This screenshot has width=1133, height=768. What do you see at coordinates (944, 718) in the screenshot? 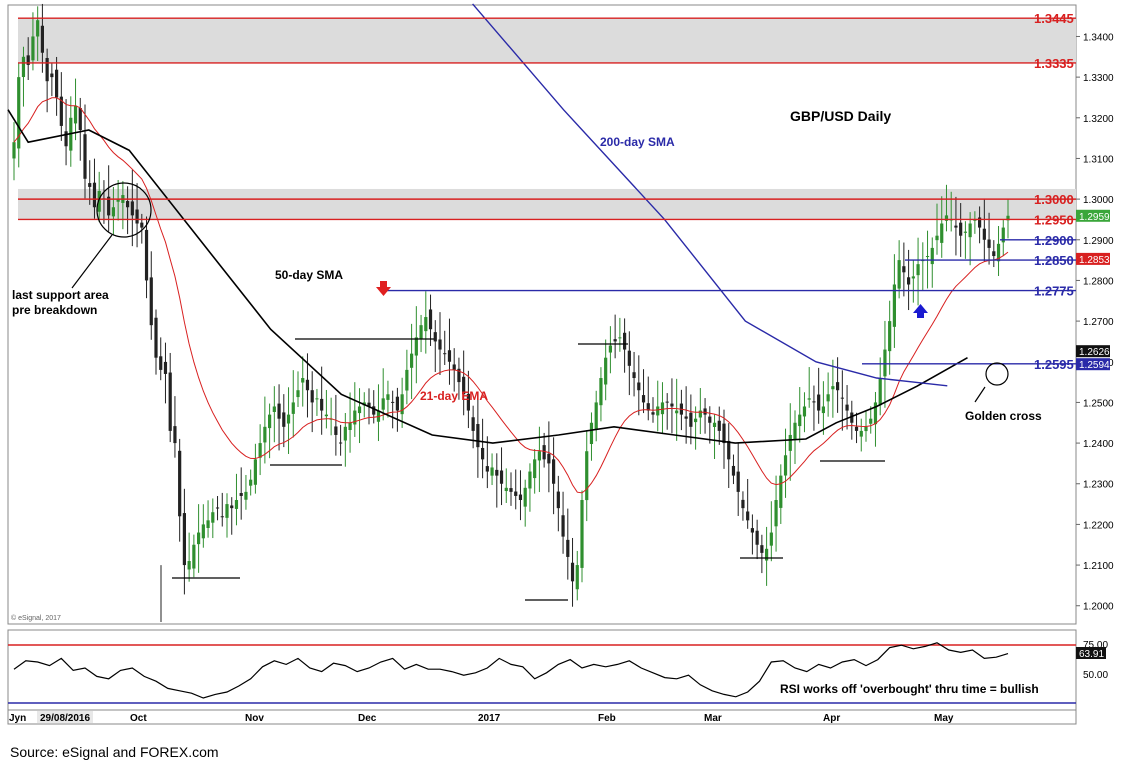
I see `x-tick-label: May` at bounding box center [944, 718].